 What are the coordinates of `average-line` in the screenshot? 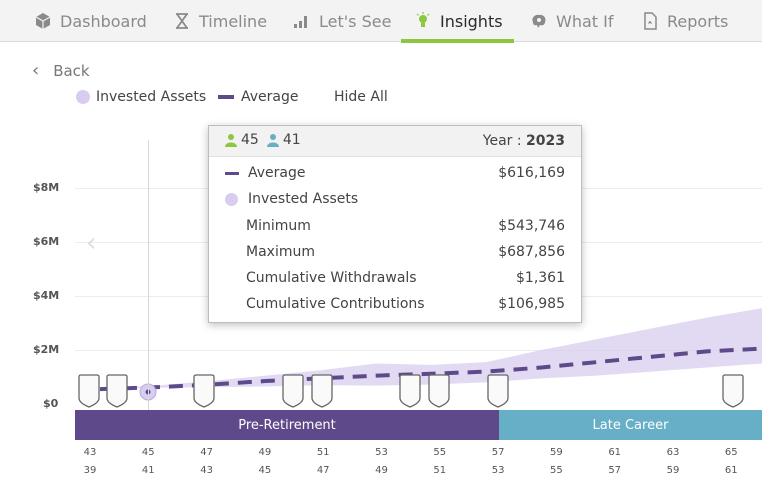 It's located at (430, 369).